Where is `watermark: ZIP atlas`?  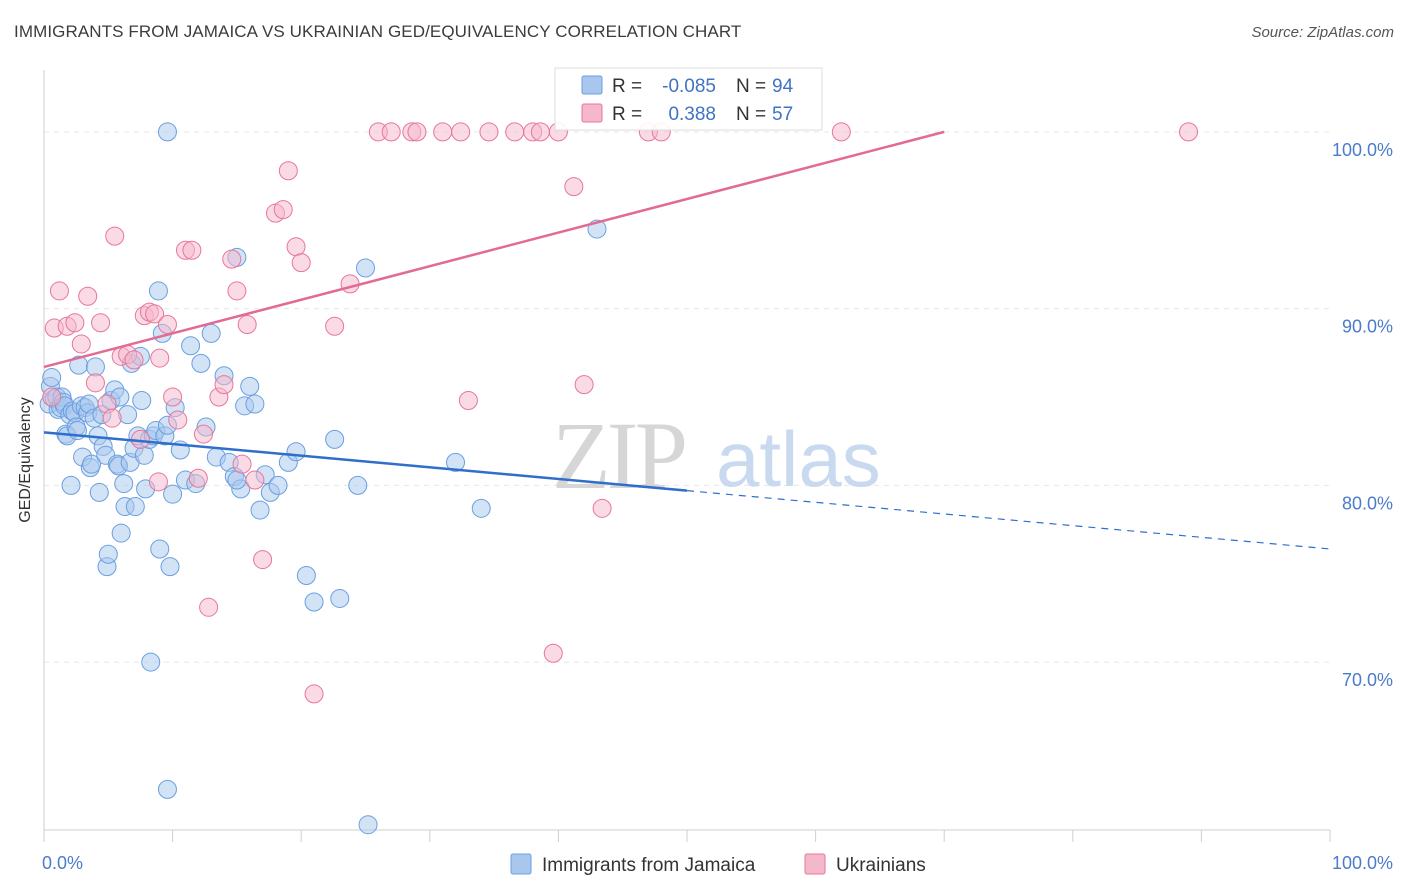 watermark: ZIP atlas is located at coordinates (716, 455).